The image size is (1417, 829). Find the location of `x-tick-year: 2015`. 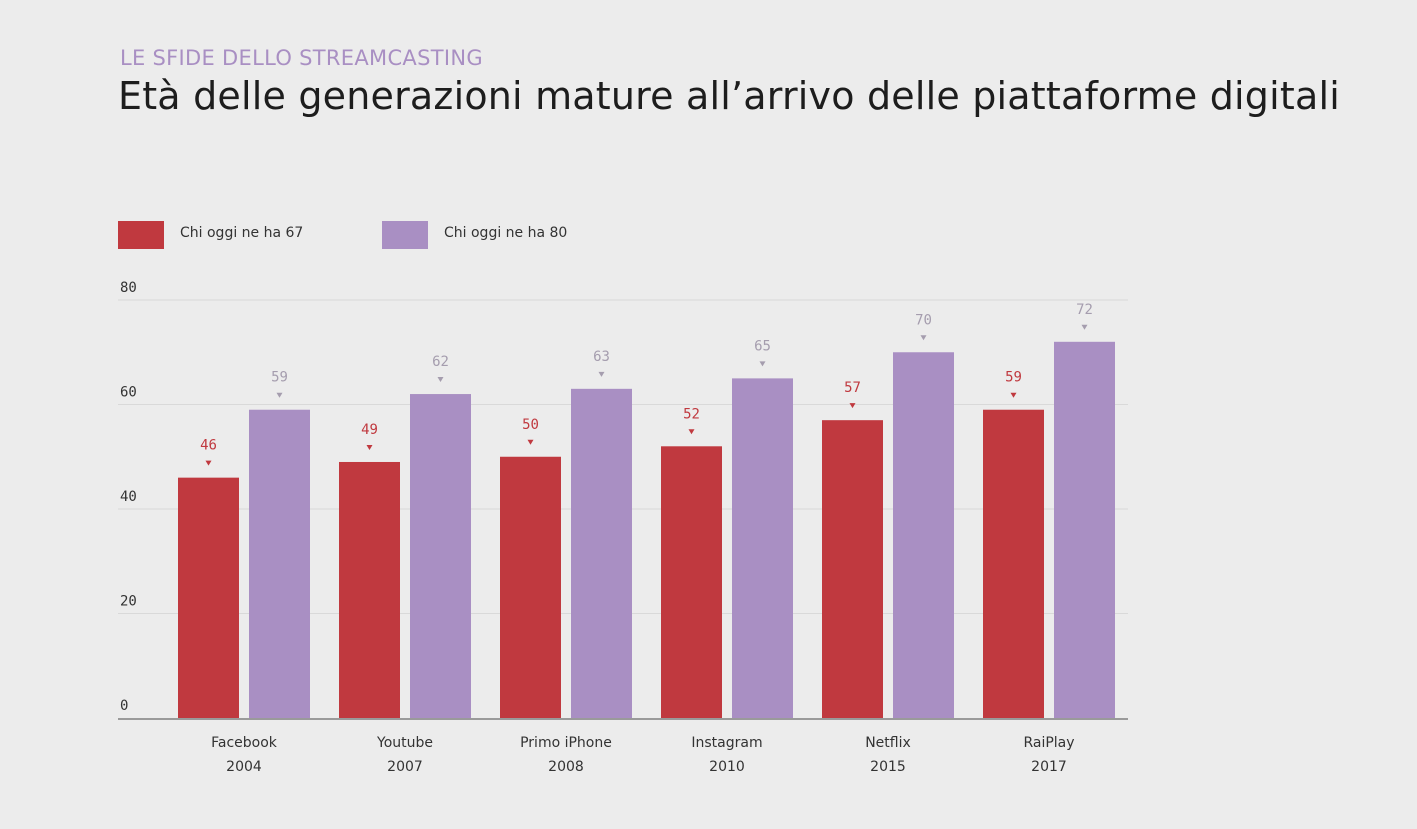

x-tick-year: 2015 is located at coordinates (888, 767).